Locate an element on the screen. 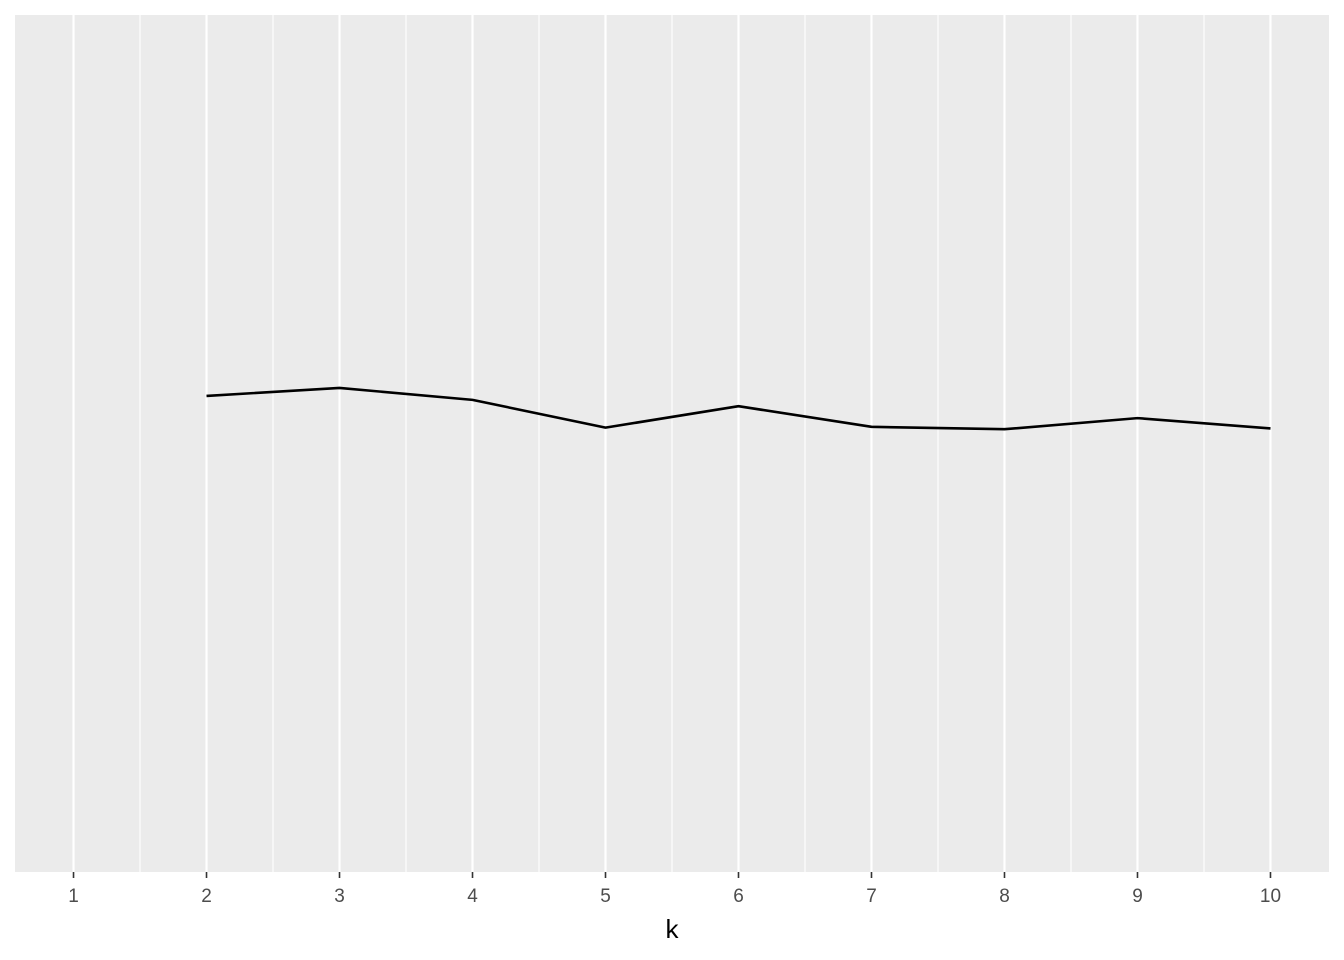 The image size is (1344, 960). x-tick-label: 5 is located at coordinates (605, 896).